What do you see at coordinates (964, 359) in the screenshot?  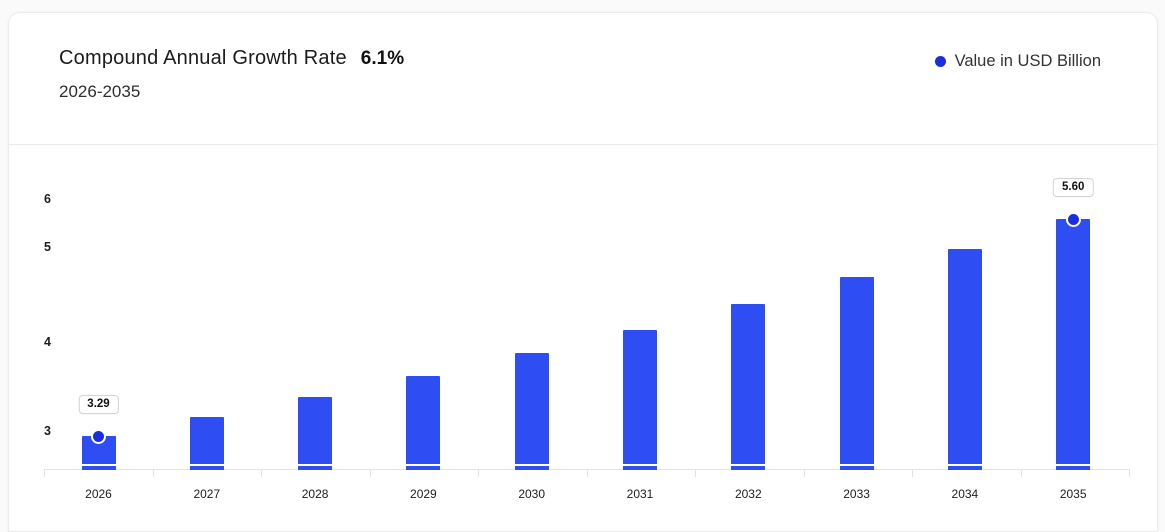 I see `bar-2034` at bounding box center [964, 359].